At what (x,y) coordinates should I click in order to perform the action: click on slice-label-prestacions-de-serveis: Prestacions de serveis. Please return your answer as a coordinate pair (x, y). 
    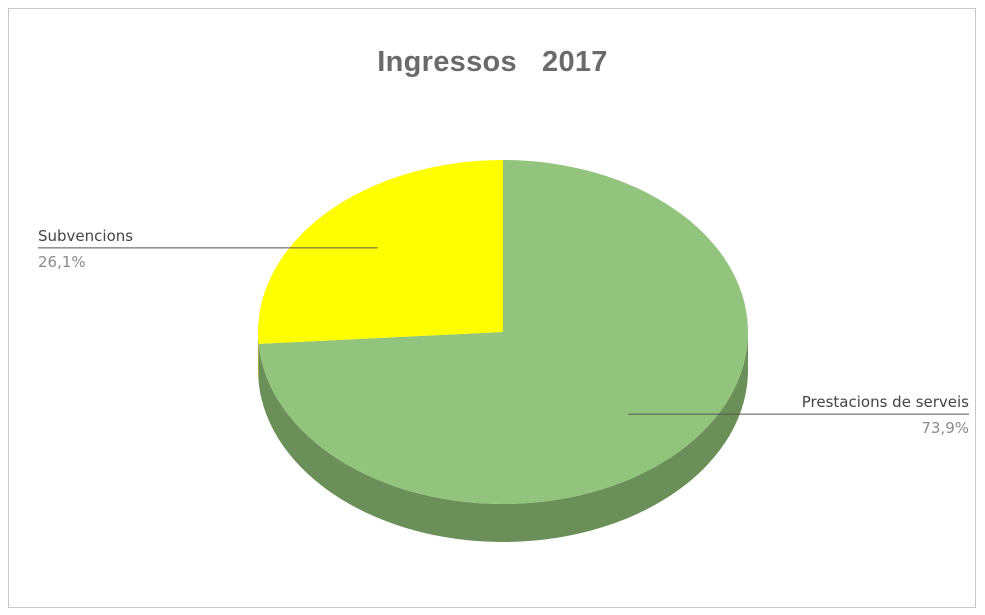
    Looking at the image, I should click on (885, 402).